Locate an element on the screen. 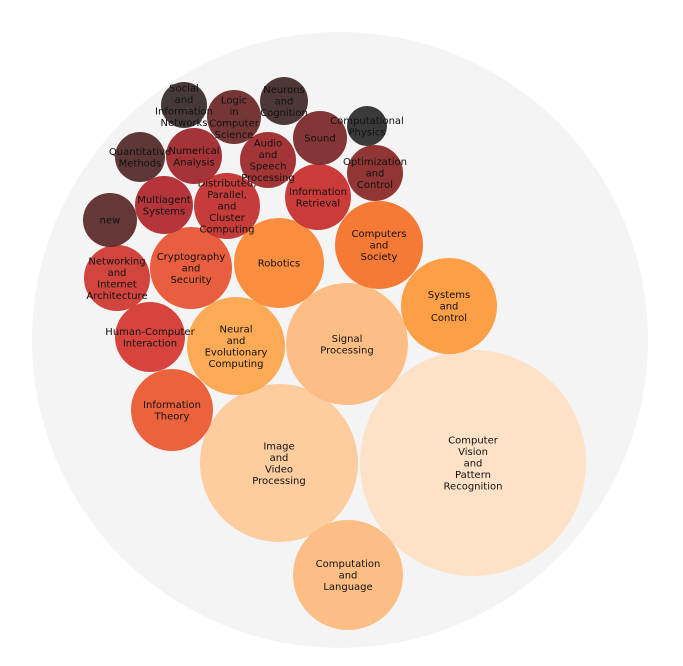 The image size is (683, 666). bubble-label-line: Architecture is located at coordinates (116, 296).